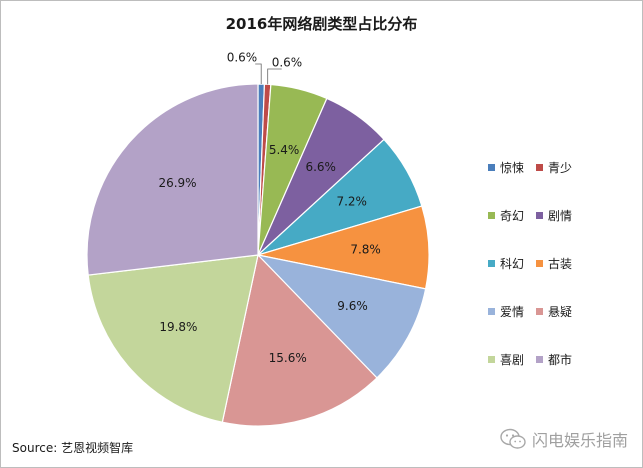  I want to click on legend-label: 奇幻, so click(512, 216).